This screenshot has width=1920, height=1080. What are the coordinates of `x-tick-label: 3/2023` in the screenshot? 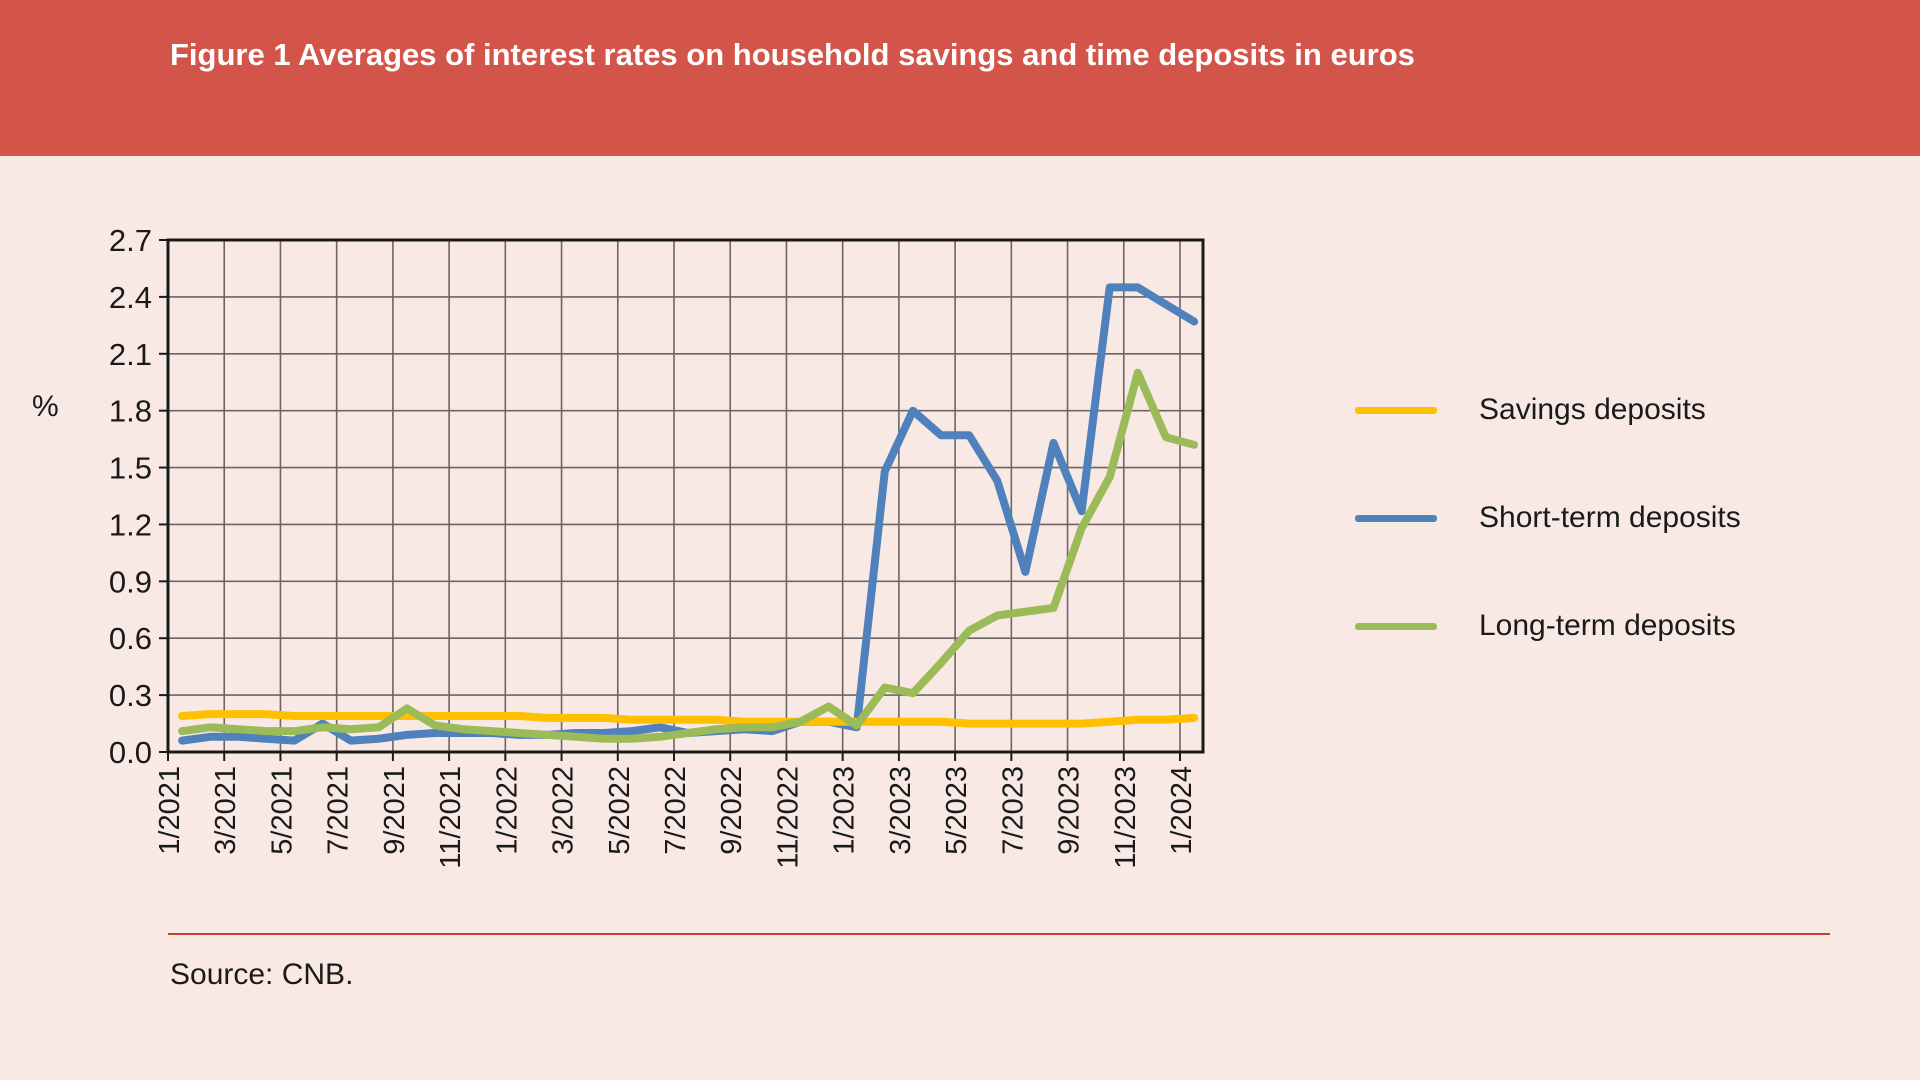 It's located at (901, 810).